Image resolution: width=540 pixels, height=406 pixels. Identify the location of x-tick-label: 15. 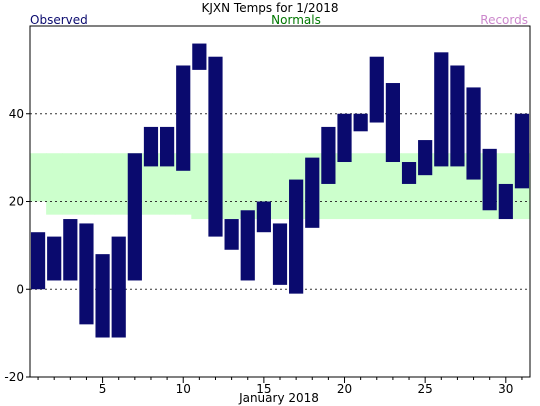
(263, 389).